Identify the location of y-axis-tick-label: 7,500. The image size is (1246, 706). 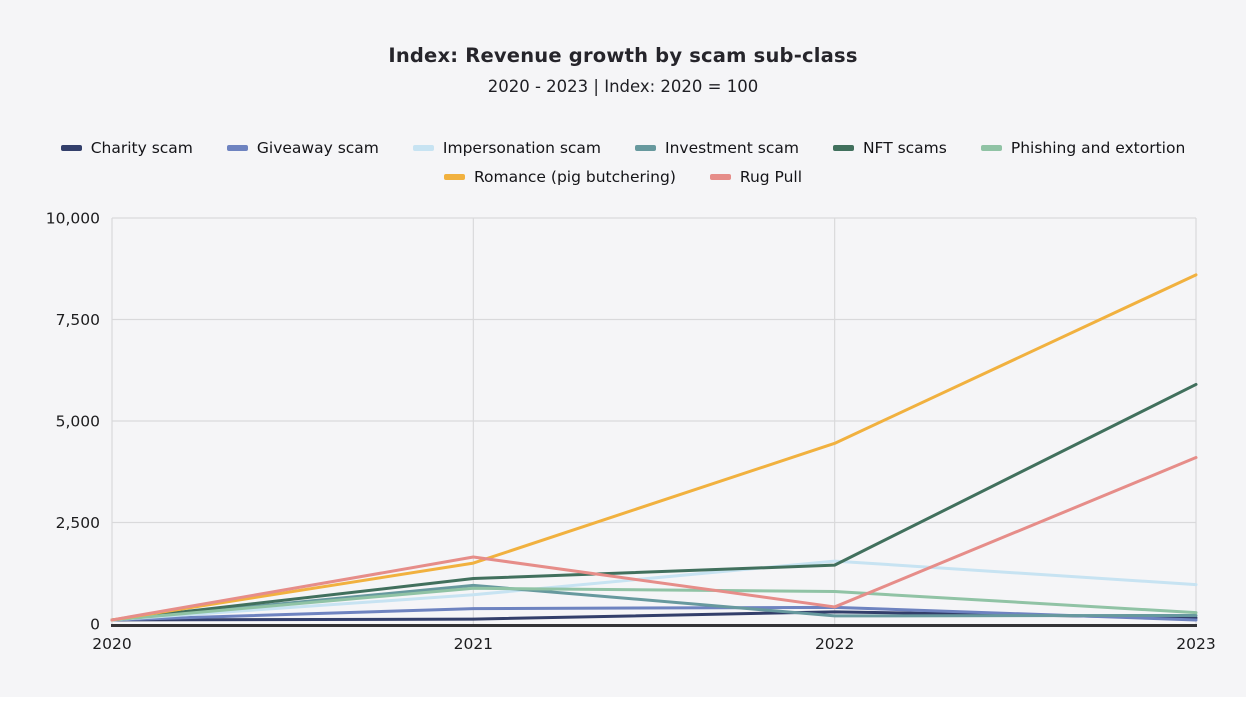
(78, 320).